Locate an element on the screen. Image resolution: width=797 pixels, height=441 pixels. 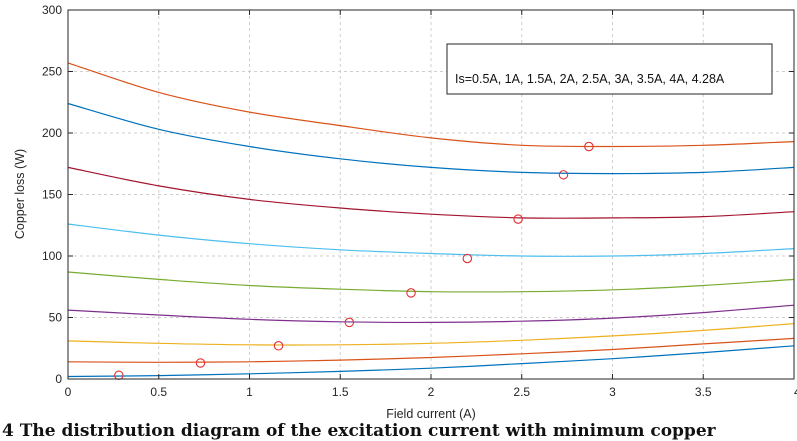
x-tick-label: 1.5 is located at coordinates (340, 392).